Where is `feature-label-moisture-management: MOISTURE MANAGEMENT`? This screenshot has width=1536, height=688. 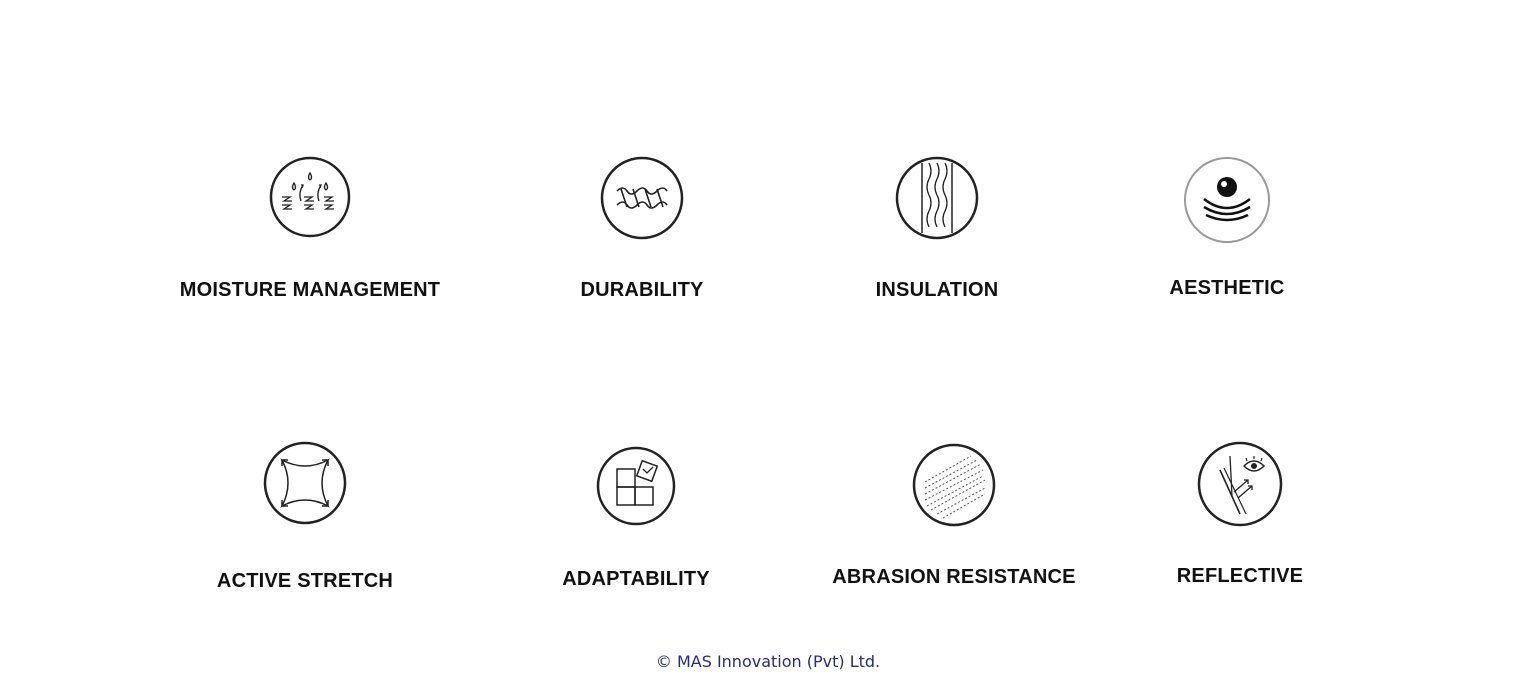
feature-label-moisture-management: MOISTURE MANAGEMENT is located at coordinates (310, 290).